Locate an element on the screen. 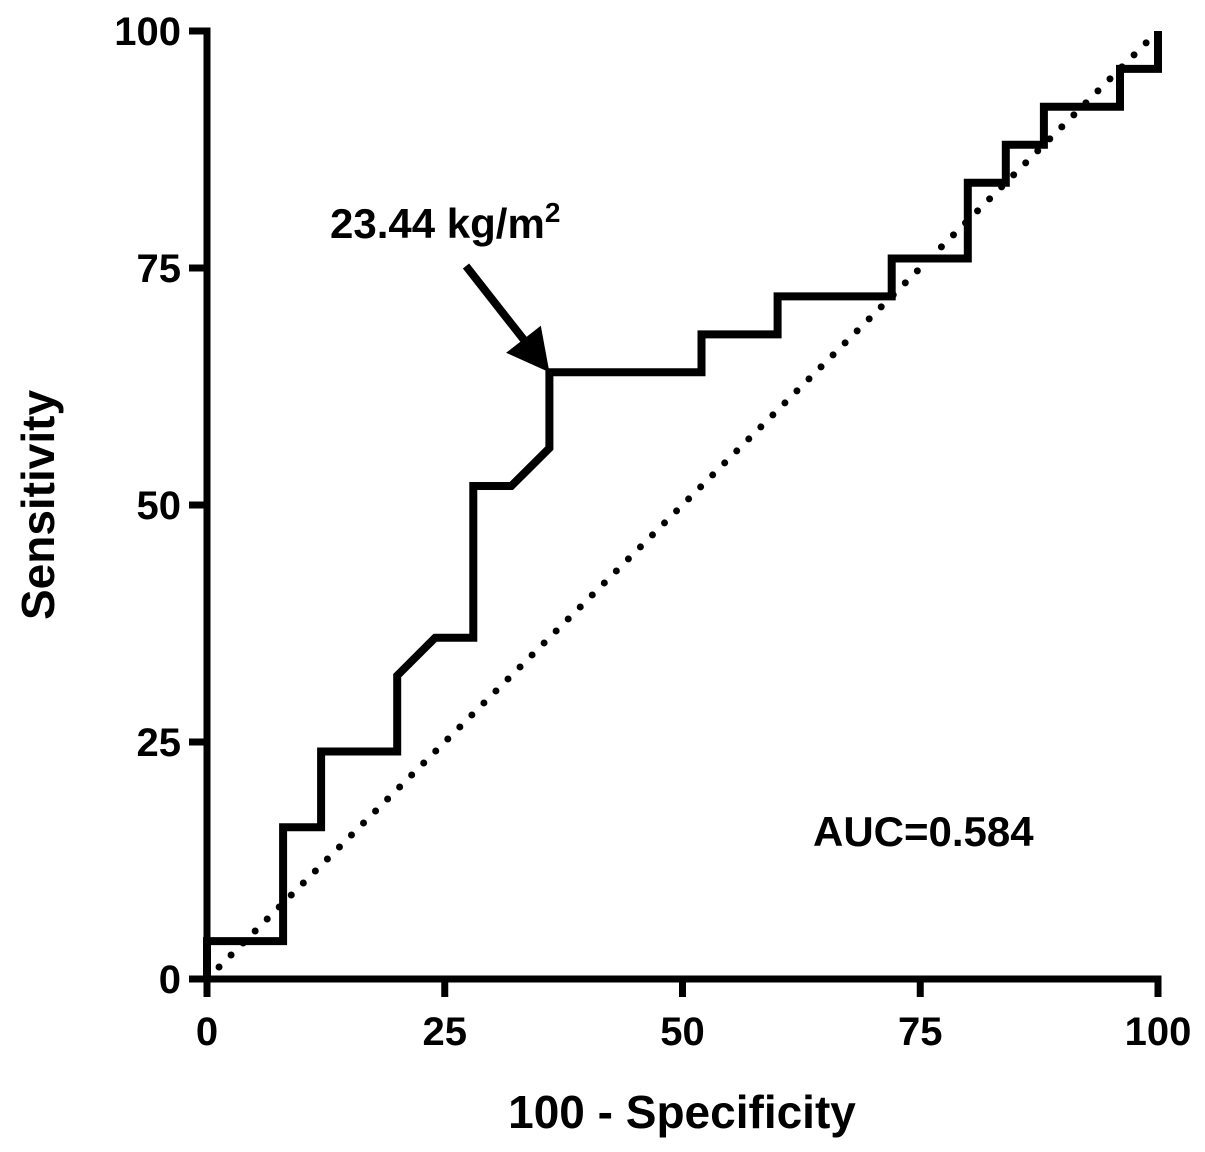 This screenshot has width=1205, height=1152. x-tick-label: 50 is located at coordinates (682, 1032).